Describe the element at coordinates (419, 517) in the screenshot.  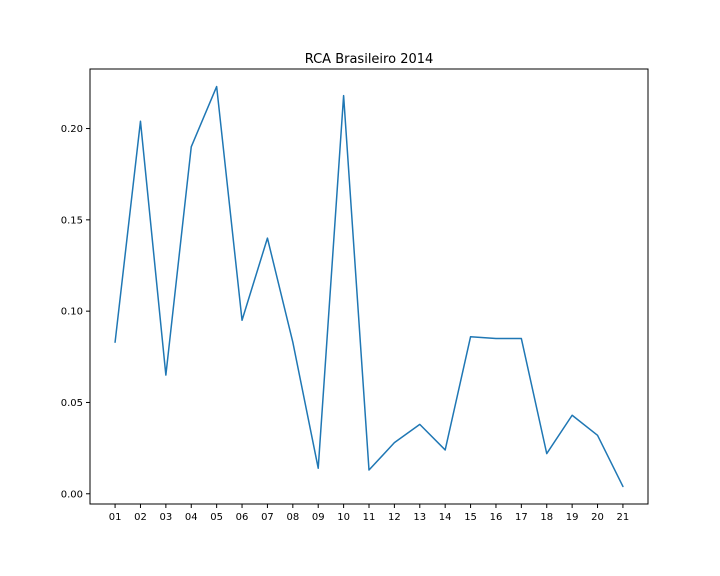
I see `x-tick-label: 13` at that location.